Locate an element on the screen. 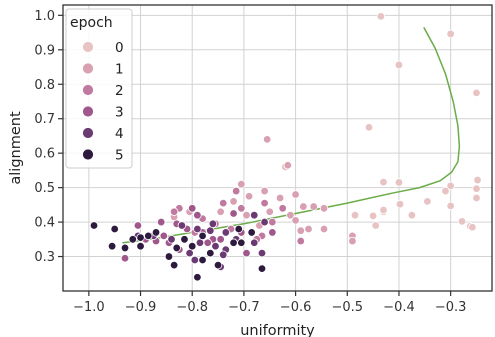  y-tick-label: 0.5 is located at coordinates (44, 188).